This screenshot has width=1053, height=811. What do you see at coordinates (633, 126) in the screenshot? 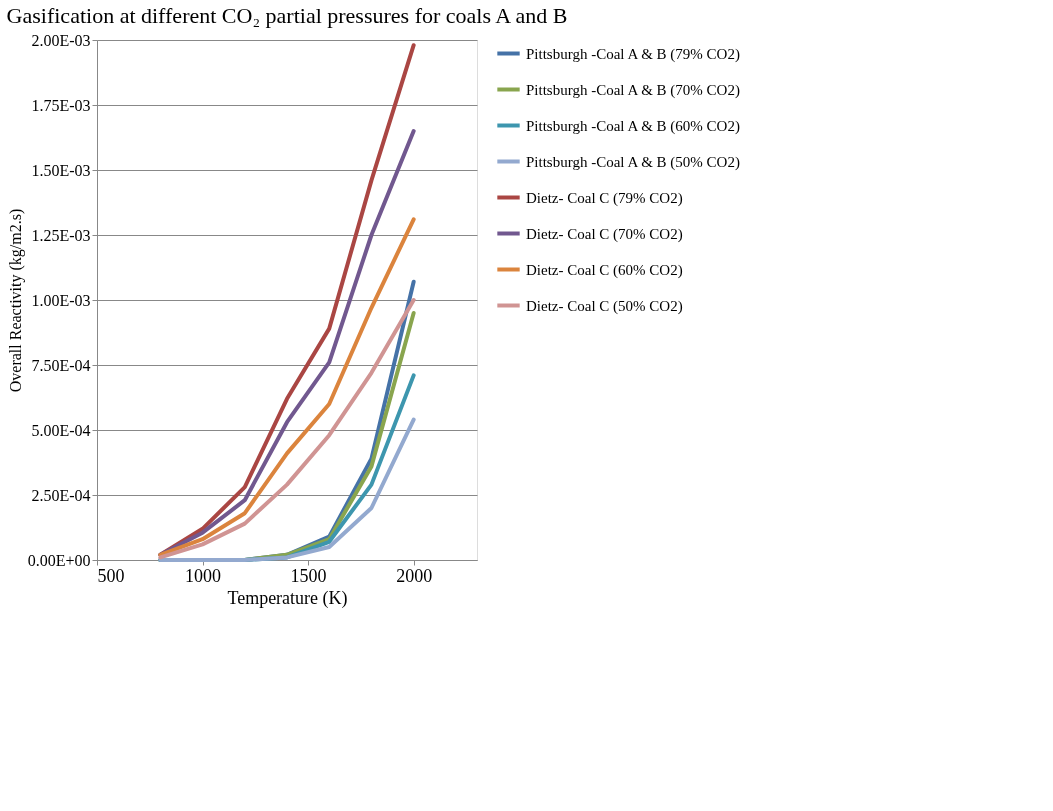
I see `legend-label: Pittsburgh -Coal A & B (60% CO2)` at bounding box center [633, 126].